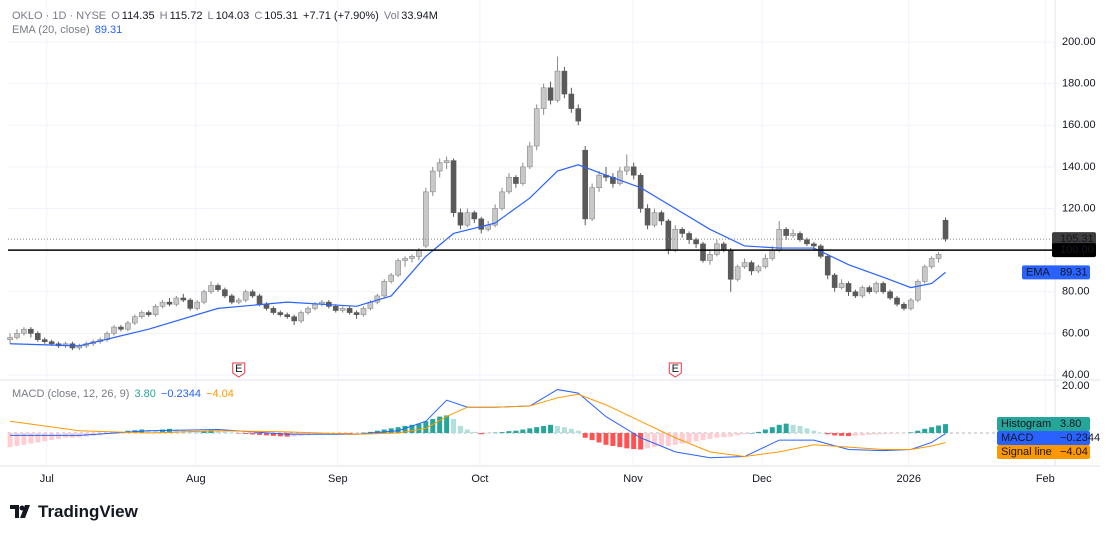 This screenshot has height=537, width=1114. What do you see at coordinates (232, 16) in the screenshot?
I see `low-value: 104.03` at bounding box center [232, 16].